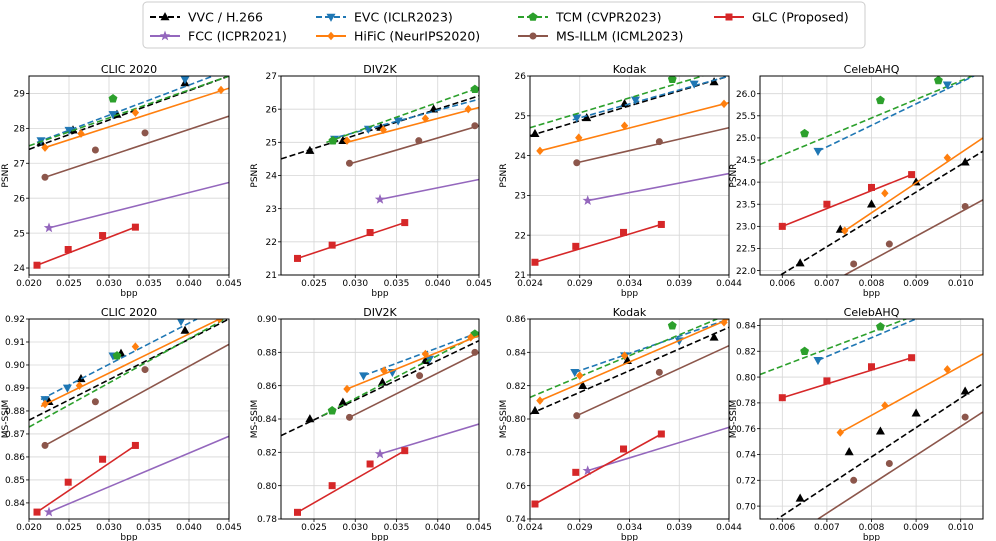 Image resolution: width=996 pixels, height=541 pixels. Describe the element at coordinates (530, 528) in the screenshot. I see `x-tick-label: 0.024` at that location.